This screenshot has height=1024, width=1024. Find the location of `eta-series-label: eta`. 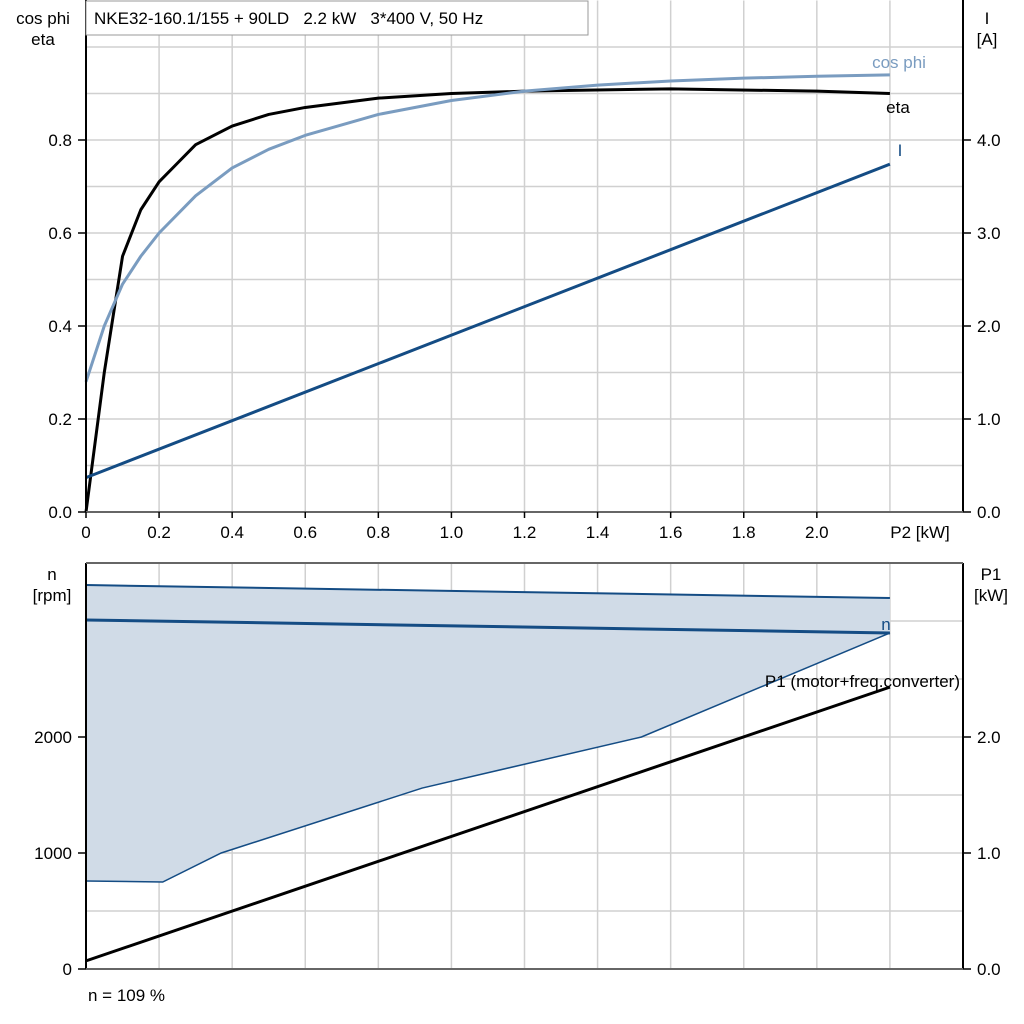

eta-series-label: eta is located at coordinates (898, 107).